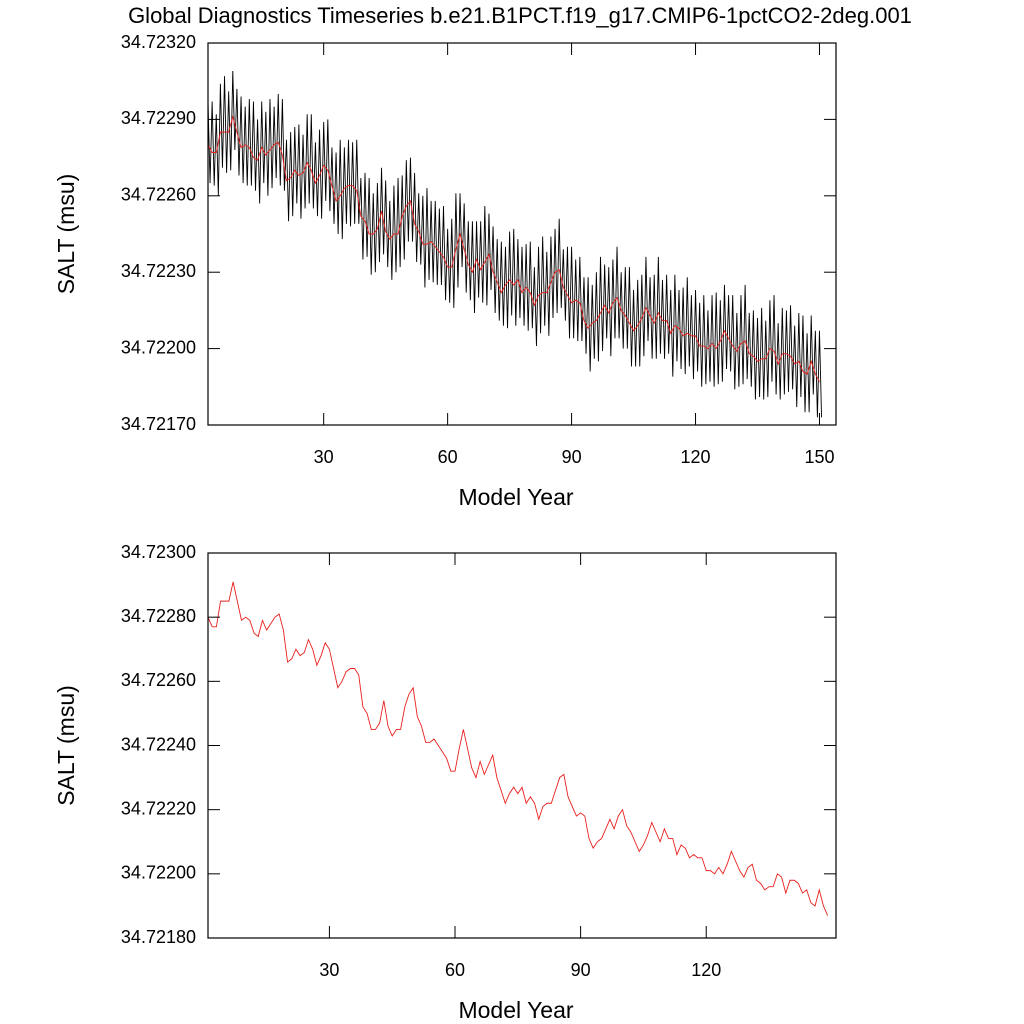 This screenshot has width=1024, height=1024. Describe the element at coordinates (158, 937) in the screenshot. I see `y-tick-label: 34.72180` at that location.